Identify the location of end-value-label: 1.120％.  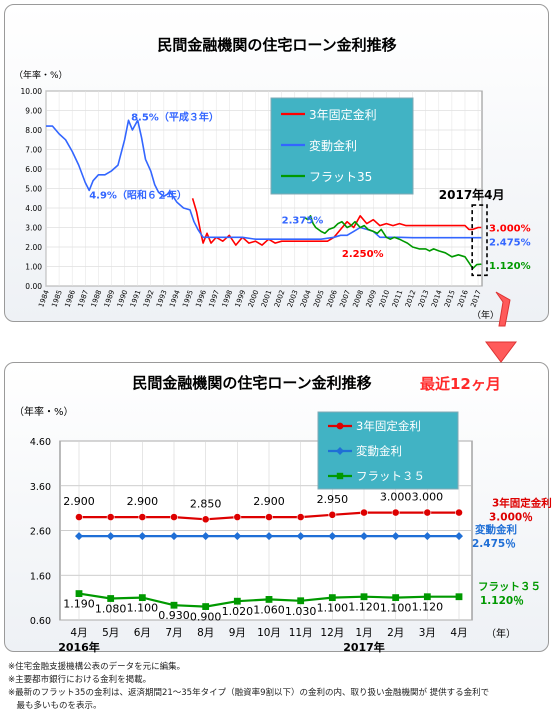
(502, 601).